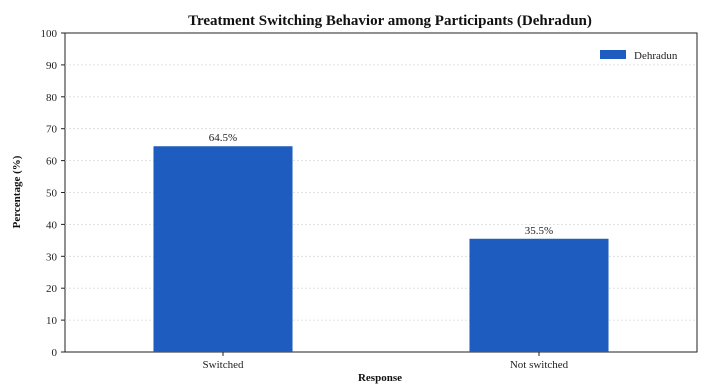  I want to click on y-tick-label: 60, so click(52, 162).